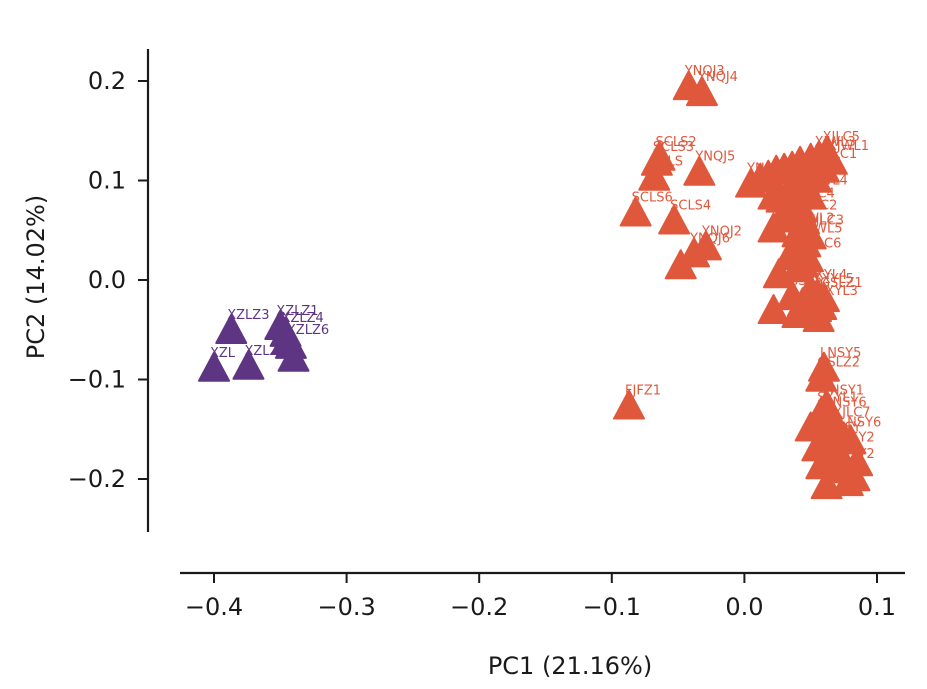 This screenshot has height=689, width=927. I want to click on data-point-label: XJLC6, so click(822, 243).